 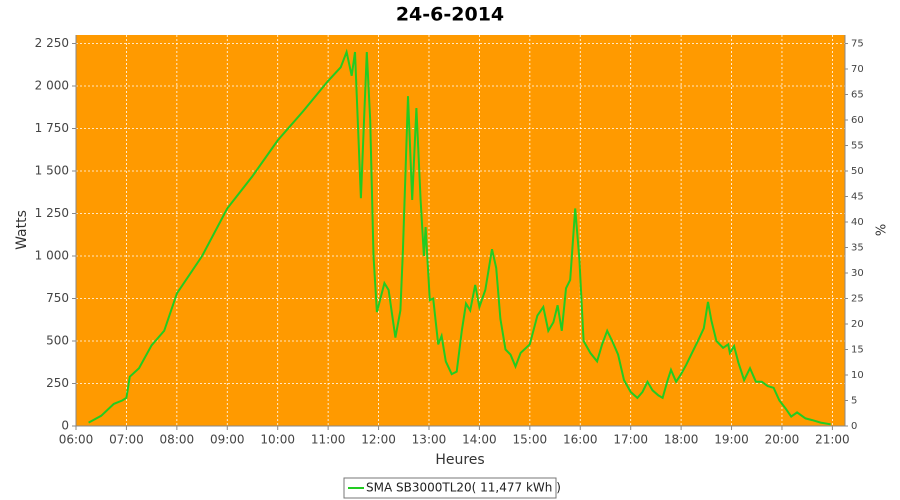 I want to click on x-tick-label: 14:00, so click(x=479, y=440).